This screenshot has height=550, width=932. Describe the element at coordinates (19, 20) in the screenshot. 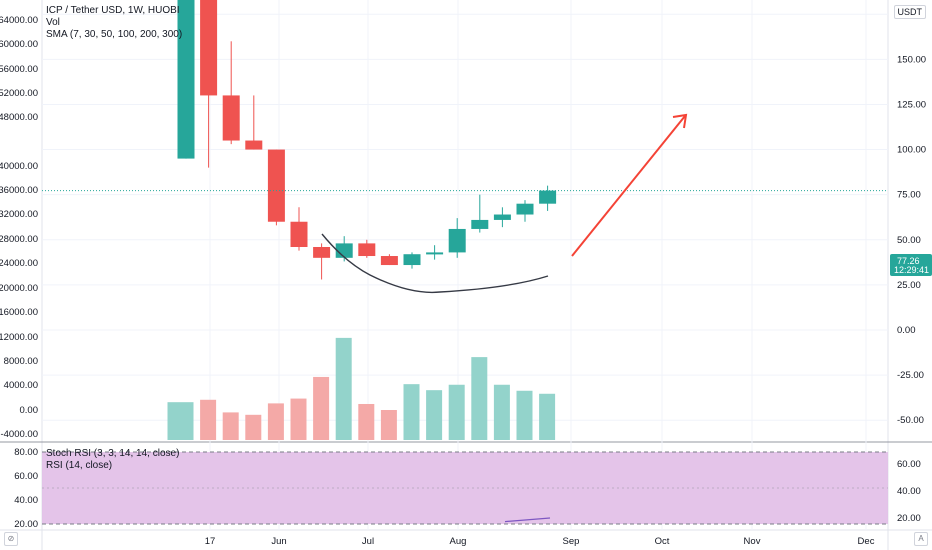

I see `left-axis-label: 64000.00` at that location.